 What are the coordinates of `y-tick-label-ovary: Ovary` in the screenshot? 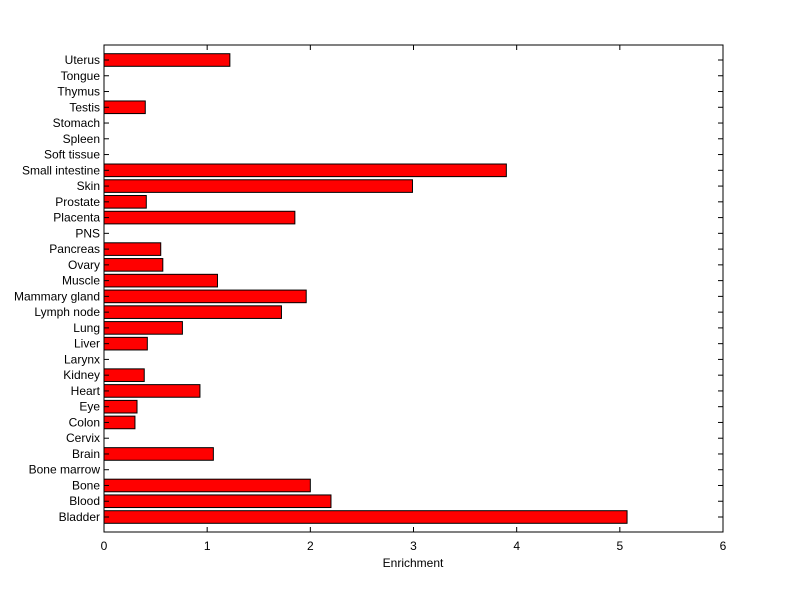 It's located at (84, 265).